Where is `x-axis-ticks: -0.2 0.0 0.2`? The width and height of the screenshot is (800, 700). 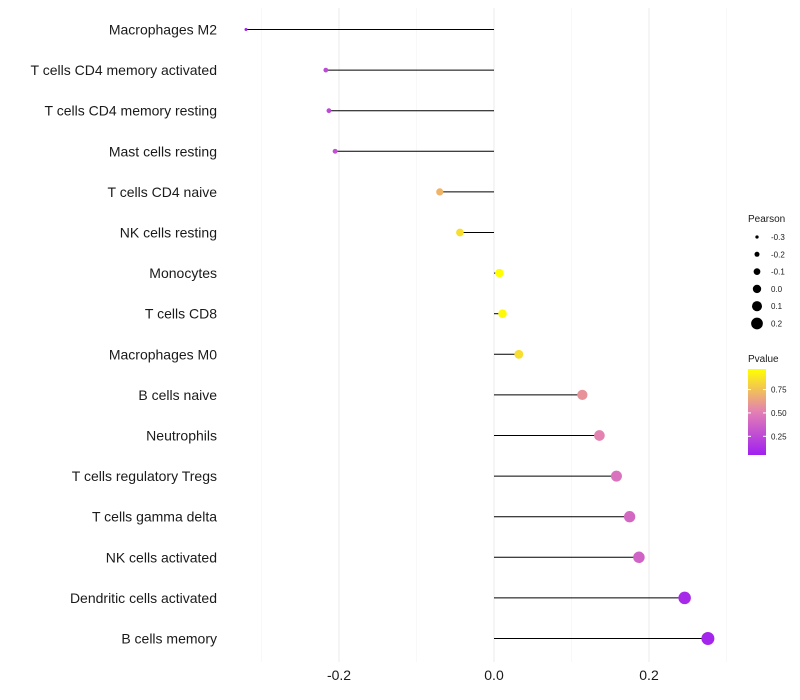
x-axis-ticks: -0.2 0.0 0.2 is located at coordinates (493, 675).